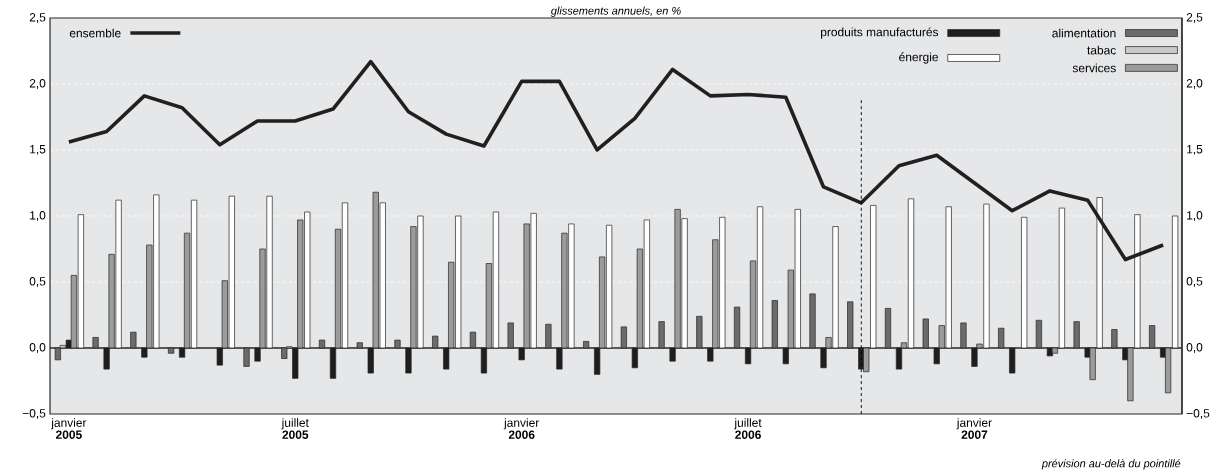 This screenshot has width=1224, height=475. Describe the element at coordinates (1194, 282) in the screenshot. I see `y2-tick-label: 0,5` at that location.